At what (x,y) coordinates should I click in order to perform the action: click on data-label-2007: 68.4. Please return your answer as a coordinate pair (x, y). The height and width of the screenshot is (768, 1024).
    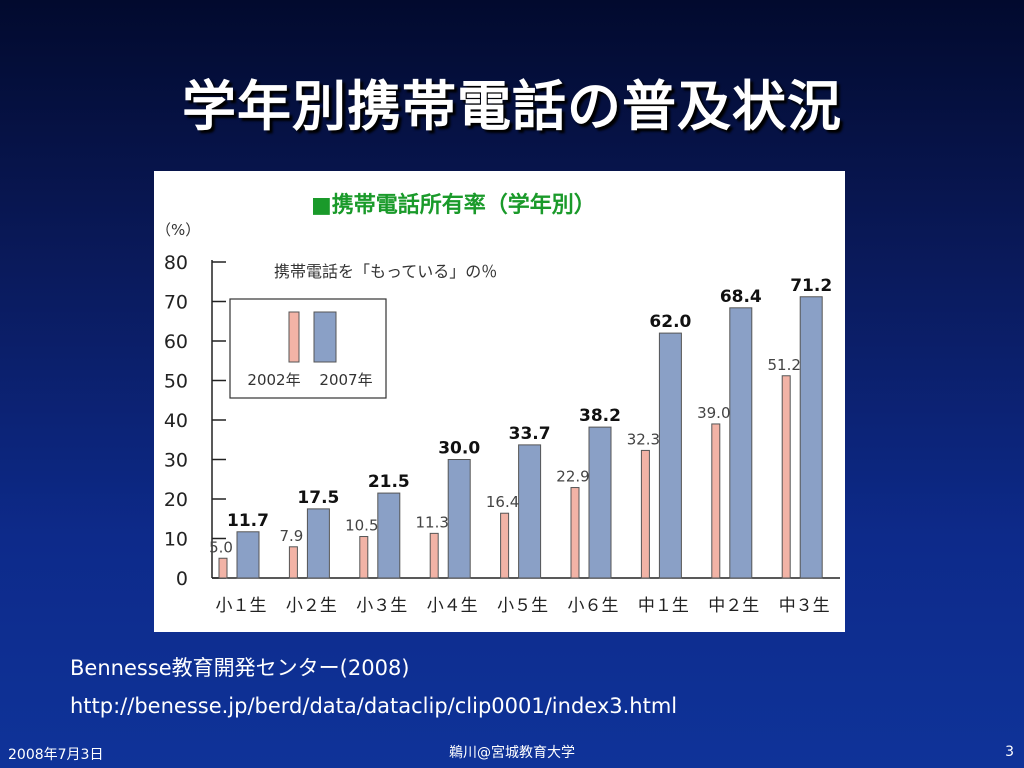
    Looking at the image, I should click on (741, 297).